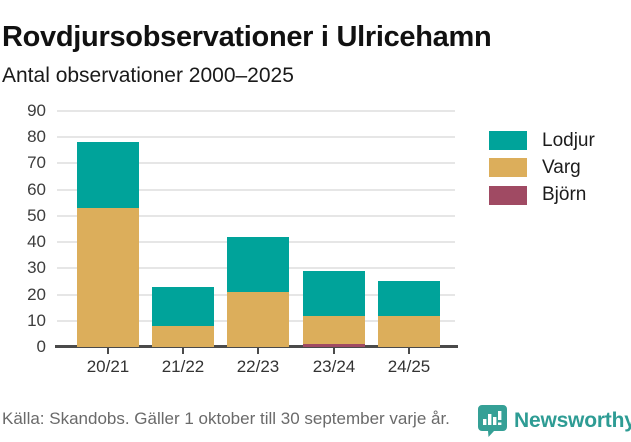 The height and width of the screenshot is (442, 631). Describe the element at coordinates (258, 366) in the screenshot. I see `x-tick-label-22/23: 22/23` at that location.